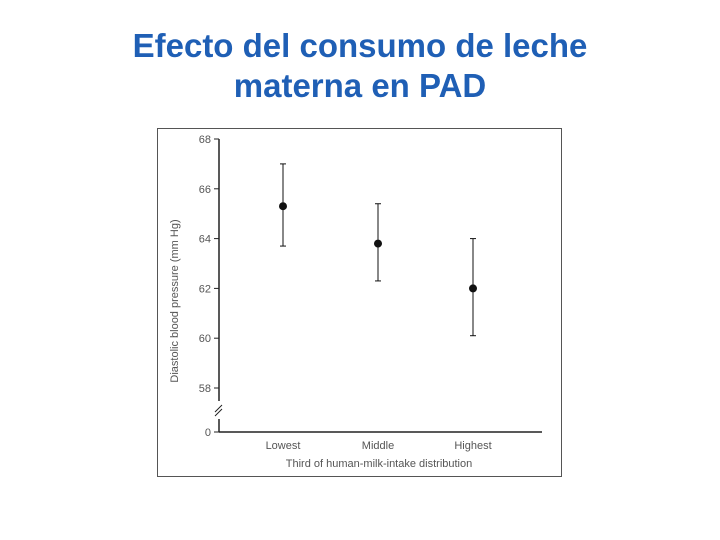 This screenshot has width=720, height=540. What do you see at coordinates (175, 300) in the screenshot?
I see `y-axis-label: Diastolic blood pressure (mm Hg)` at bounding box center [175, 300].